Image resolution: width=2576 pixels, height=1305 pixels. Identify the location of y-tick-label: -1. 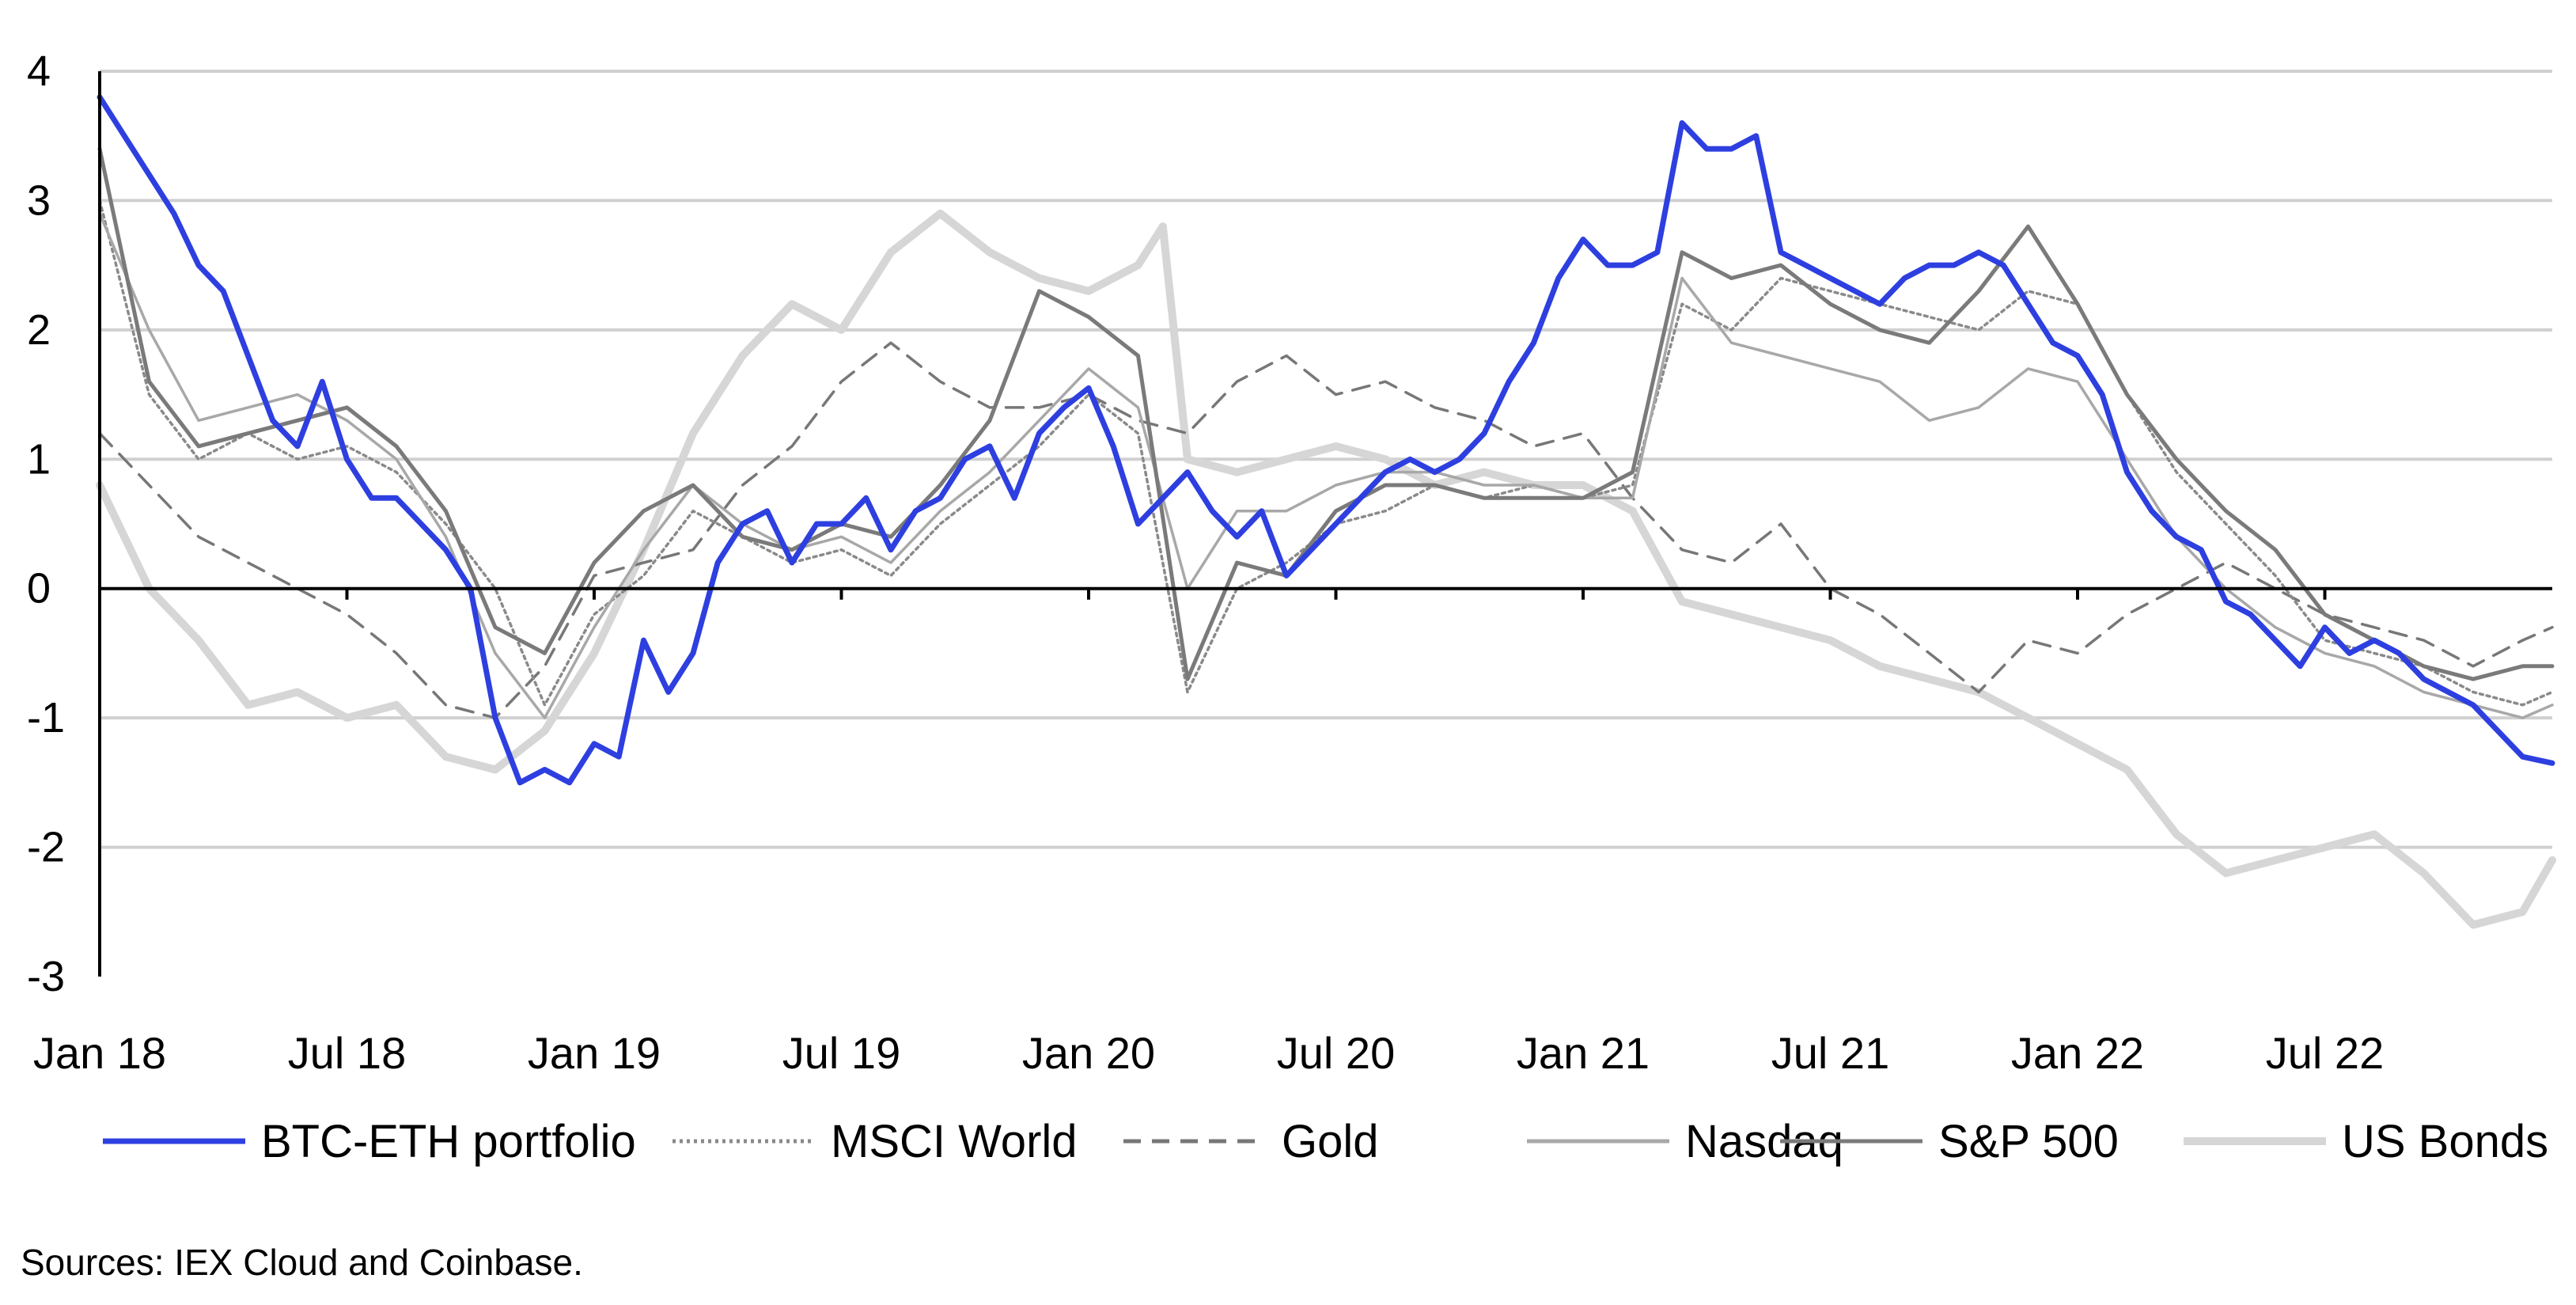
(46, 718).